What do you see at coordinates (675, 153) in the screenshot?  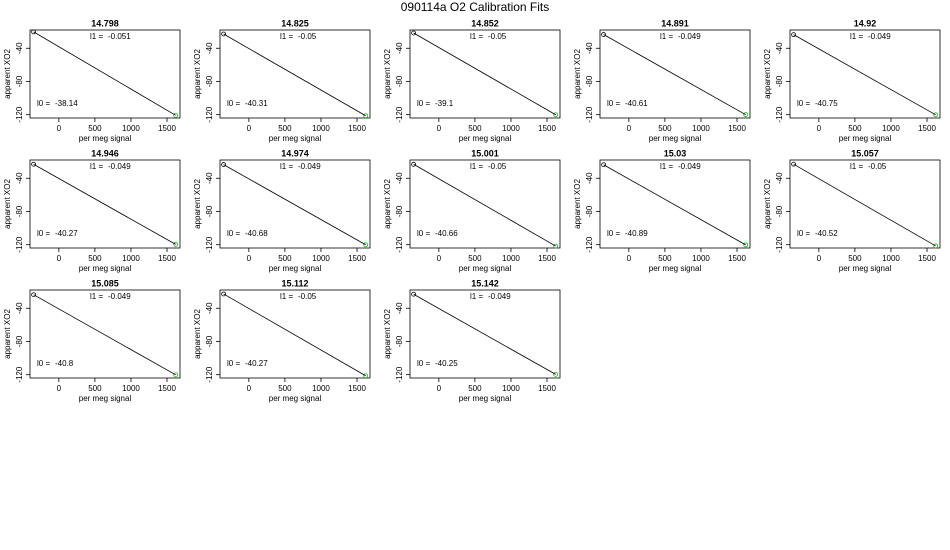 I see `chart-title: 15.03` at bounding box center [675, 153].